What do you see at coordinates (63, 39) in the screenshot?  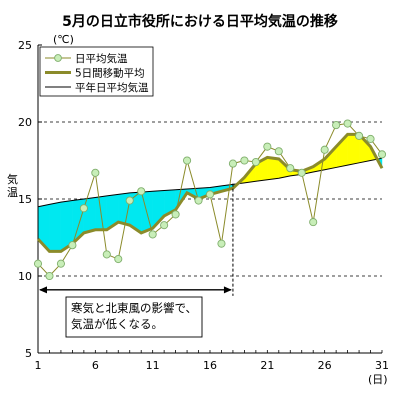 I see `y-unit-label: (℃)` at bounding box center [63, 39].